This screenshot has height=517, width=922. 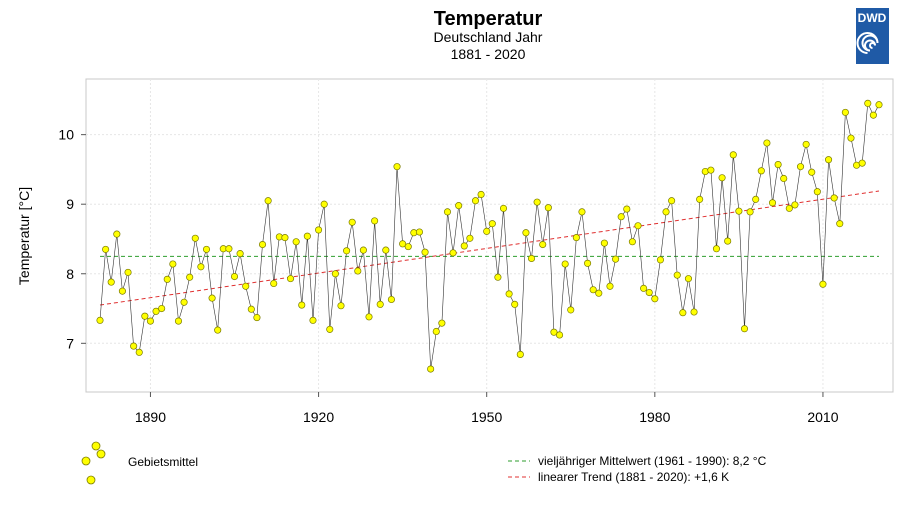 What do you see at coordinates (66, 135) in the screenshot?
I see `y-tick-label: 10` at bounding box center [66, 135].